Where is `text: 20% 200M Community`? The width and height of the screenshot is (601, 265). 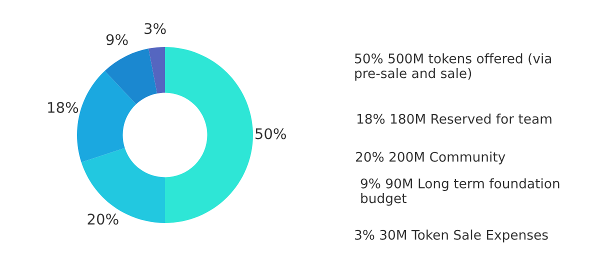
text: 20% 200M Community is located at coordinates (431, 158).